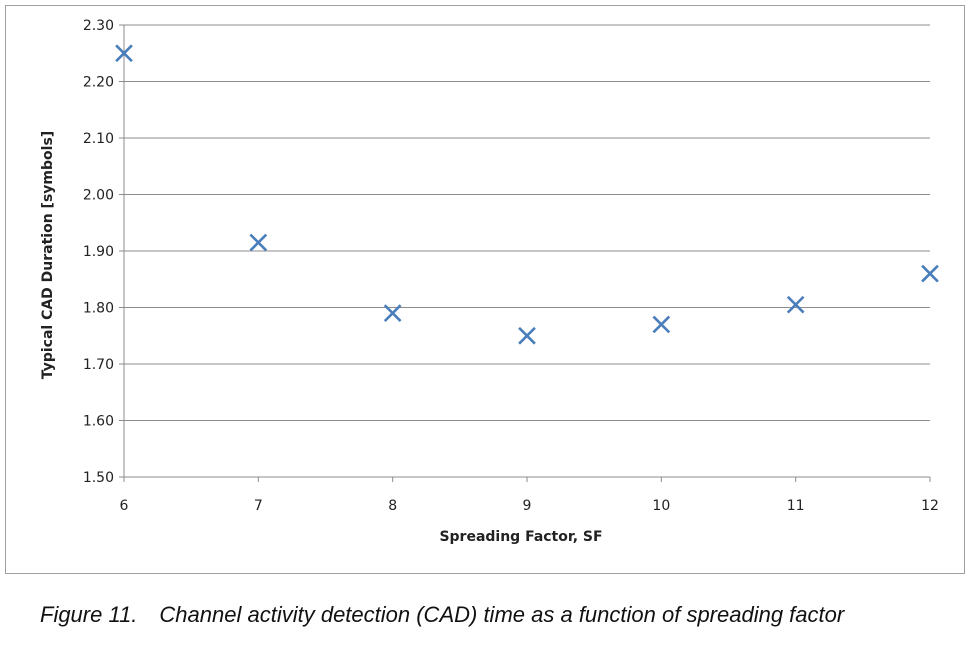 Image resolution: width=972 pixels, height=648 pixels. I want to click on x-tick-label: 11, so click(796, 506).